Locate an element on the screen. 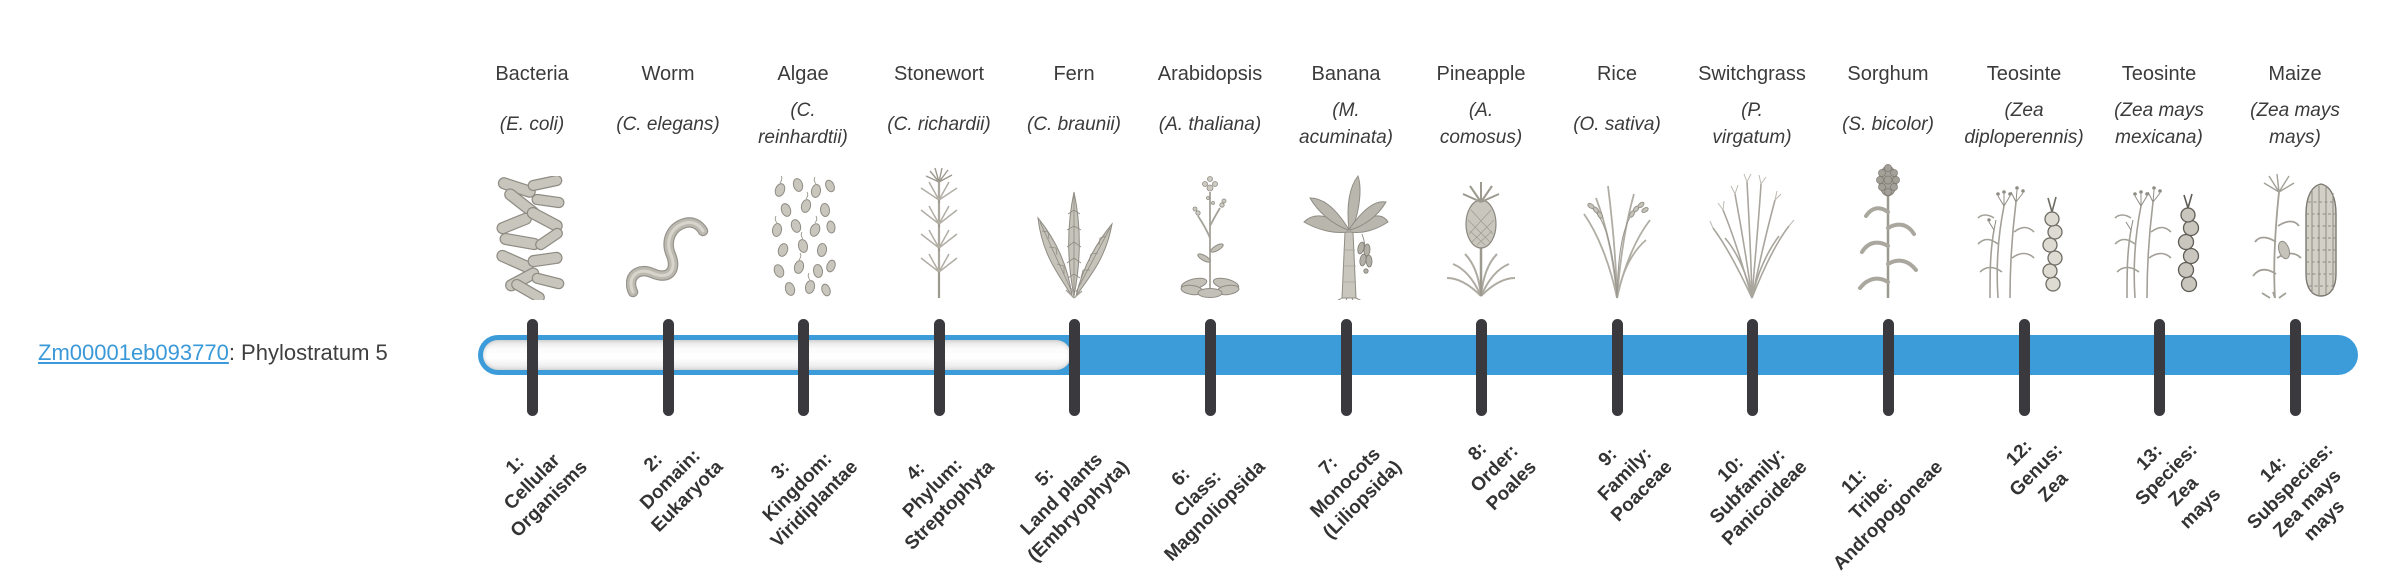 The height and width of the screenshot is (580, 2400). organism-name: Worm is located at coordinates (668, 74).